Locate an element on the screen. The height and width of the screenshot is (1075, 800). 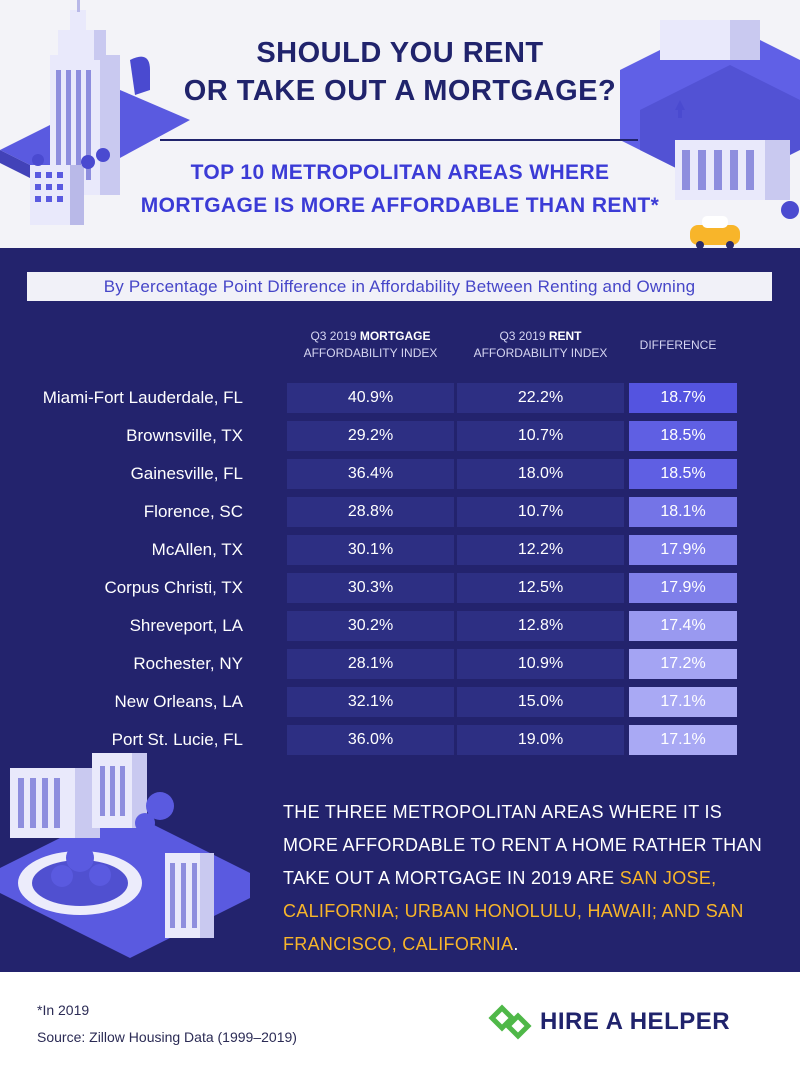
column-header-rent: Q3 2019 RENT AFFORDABILITY INDEX is located at coordinates (540, 345).